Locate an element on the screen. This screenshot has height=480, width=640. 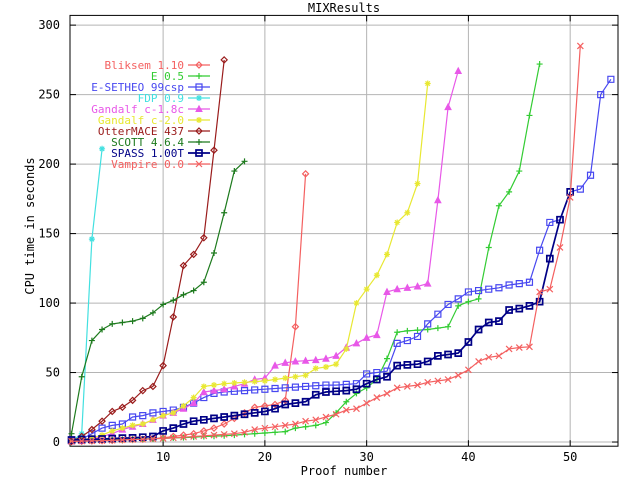
legend-label-6: Gandalf c-2.0 is located at coordinates (141, 120).